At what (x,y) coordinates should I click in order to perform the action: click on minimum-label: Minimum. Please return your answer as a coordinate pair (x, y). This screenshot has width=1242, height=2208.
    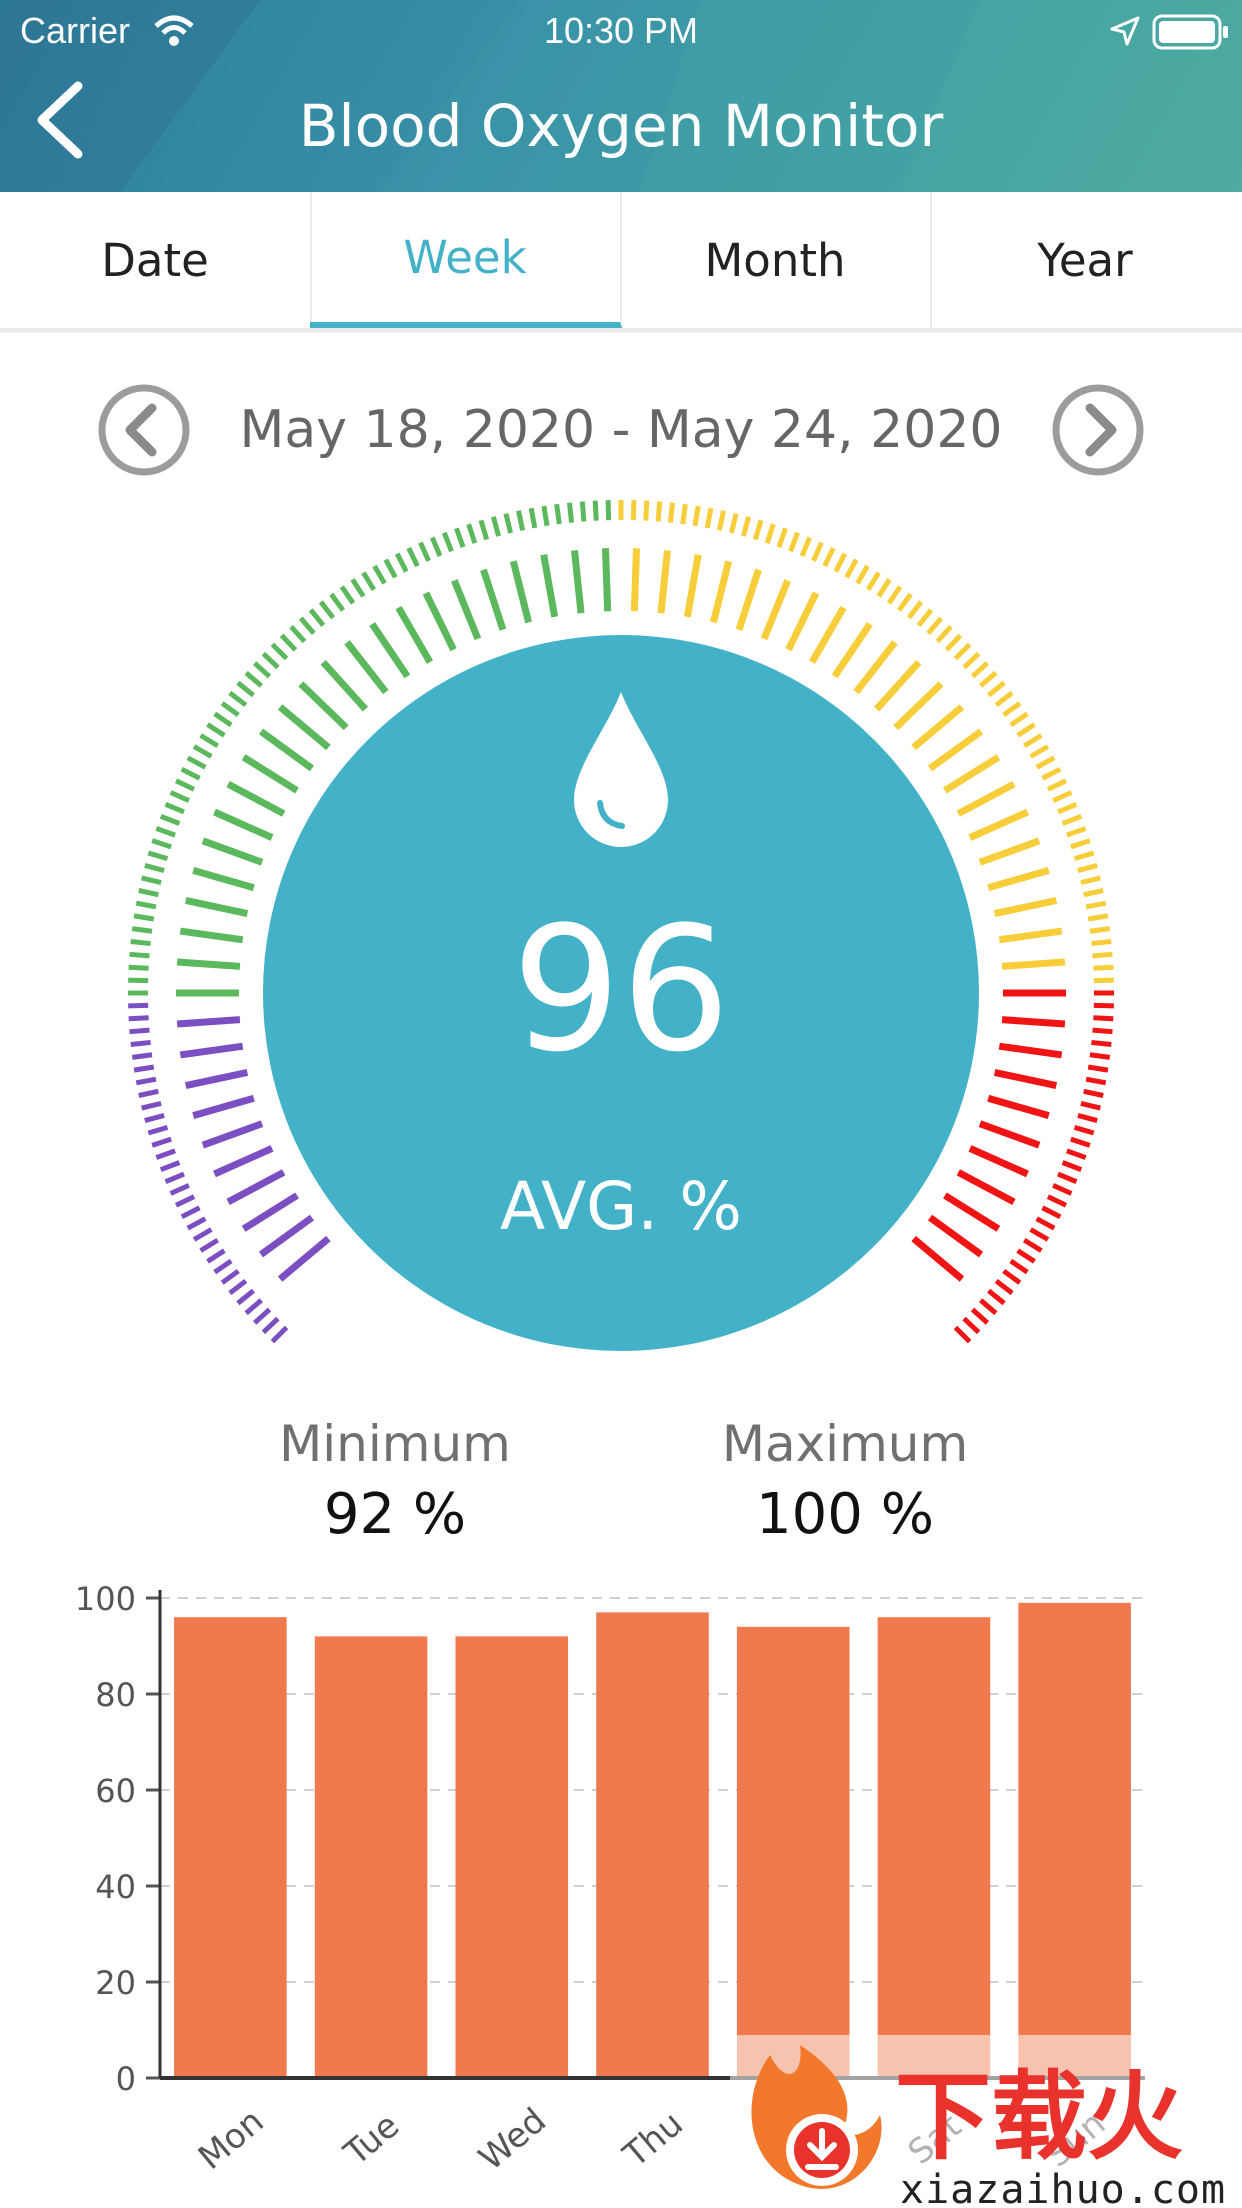
    Looking at the image, I should click on (395, 1444).